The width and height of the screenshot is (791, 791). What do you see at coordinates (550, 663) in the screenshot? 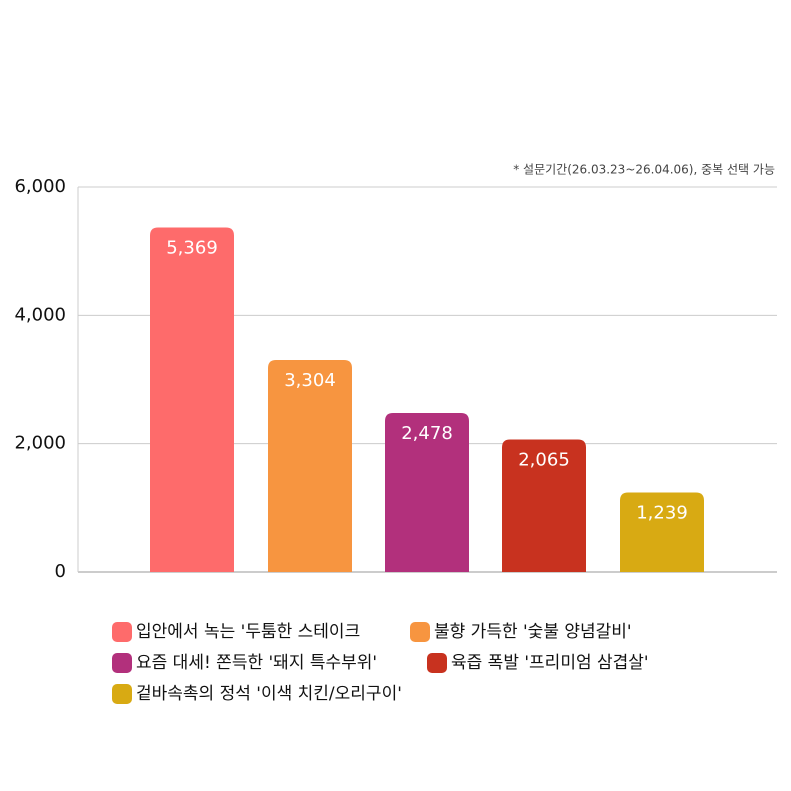
I see `legend-label: 육즙 폭발 '프리미엄 삼겹살'` at bounding box center [550, 663].